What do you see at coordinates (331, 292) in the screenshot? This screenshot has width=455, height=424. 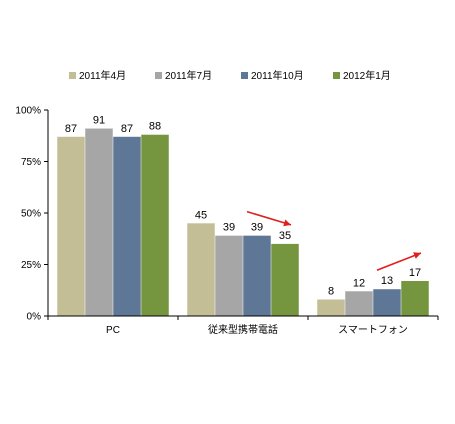 I see `value-label-2-0: 8` at bounding box center [331, 292].